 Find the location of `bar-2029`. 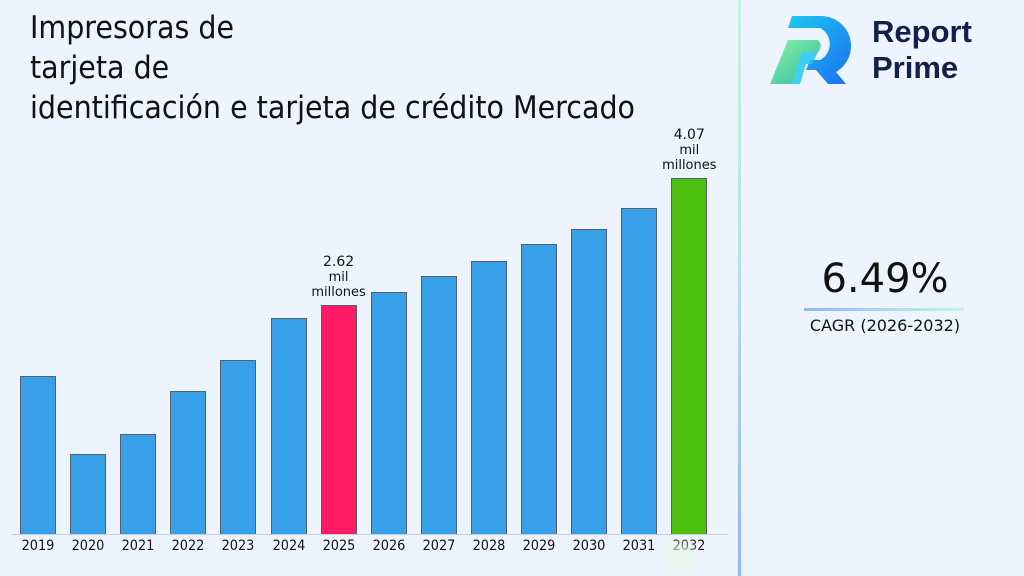

bar-2029 is located at coordinates (539, 388).